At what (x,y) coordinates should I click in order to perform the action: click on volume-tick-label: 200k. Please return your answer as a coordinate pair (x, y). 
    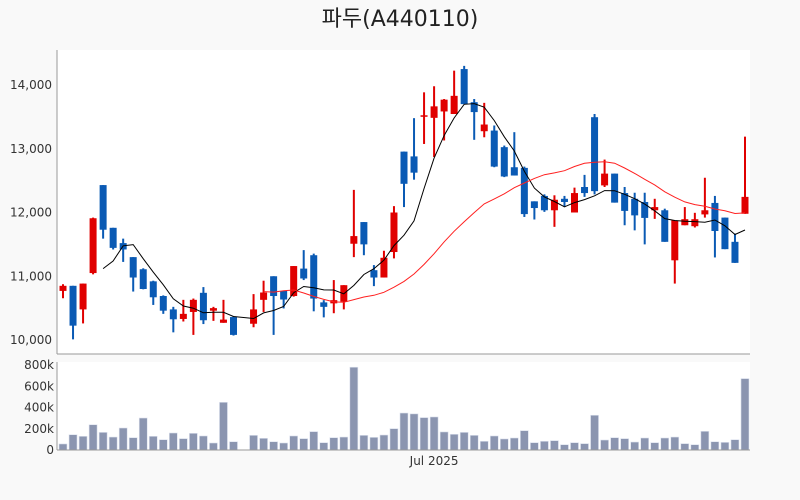
    Looking at the image, I should click on (39, 429).